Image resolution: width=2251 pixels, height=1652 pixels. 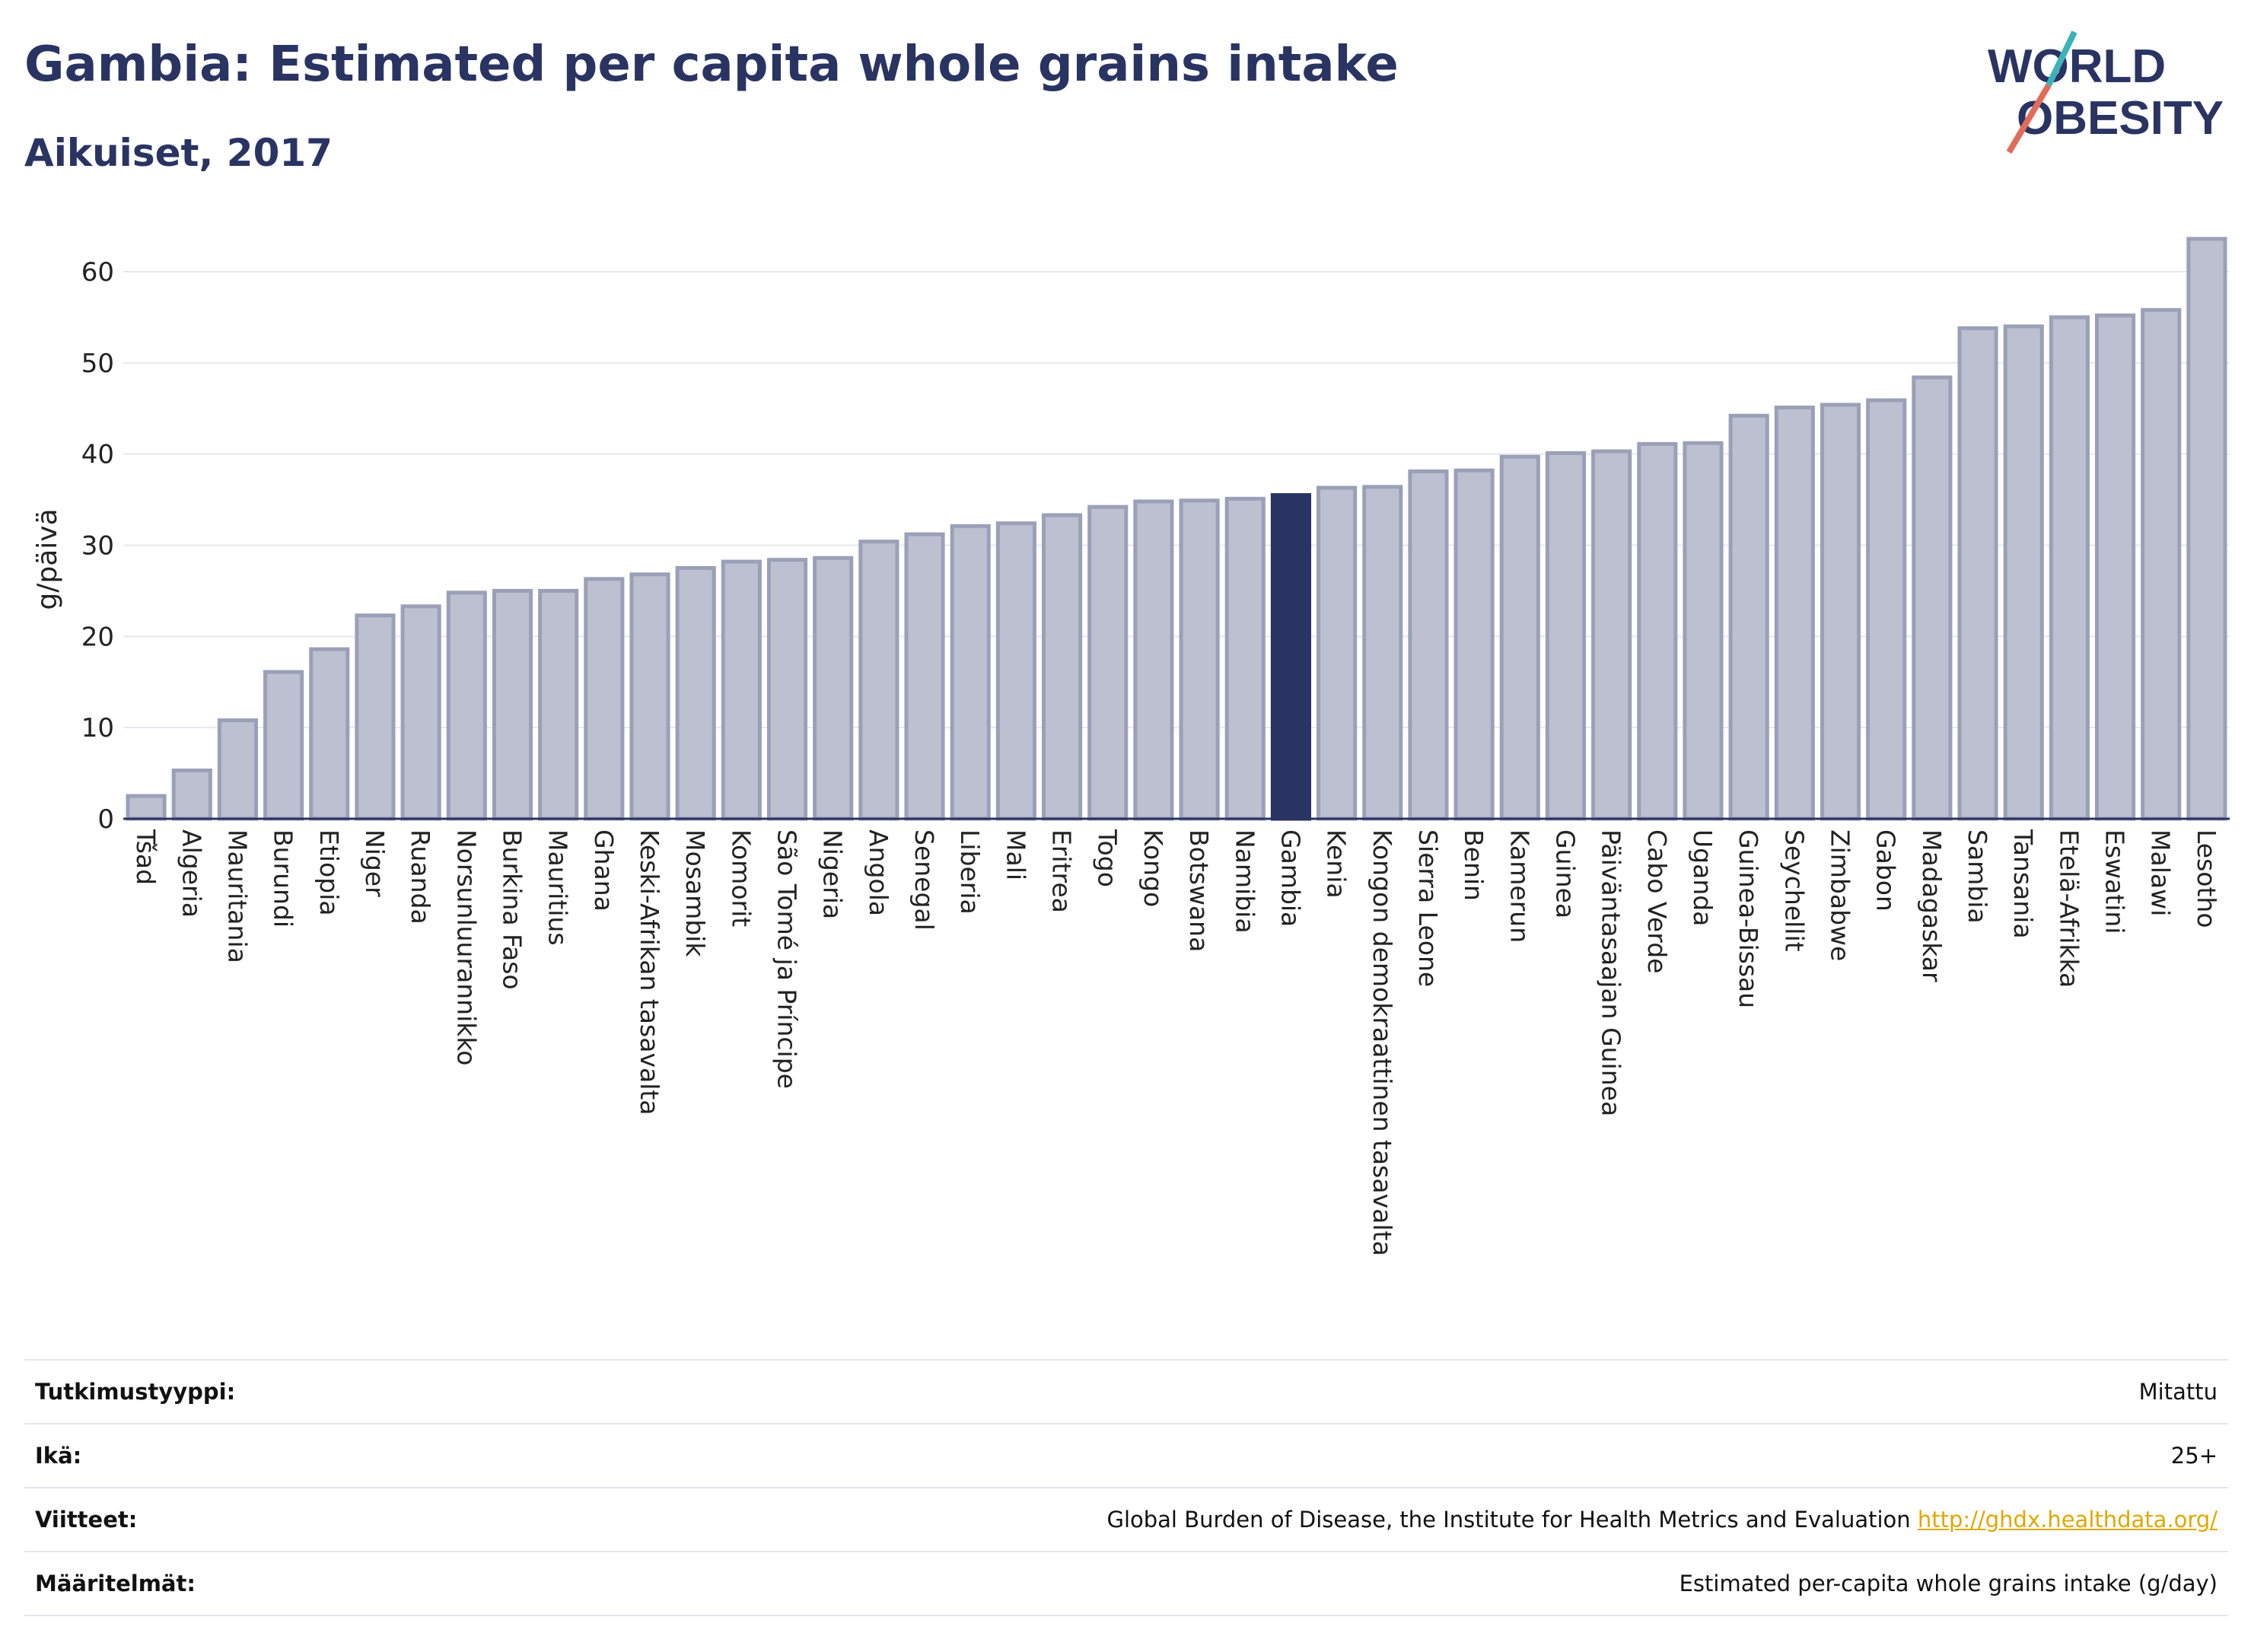 What do you see at coordinates (97, 728) in the screenshot?
I see `y-tick-label: 10` at bounding box center [97, 728].